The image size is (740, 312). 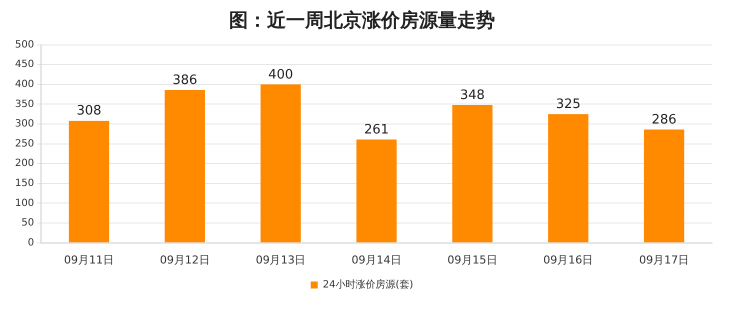 I want to click on y-tick-label: 150, so click(x=24, y=183).